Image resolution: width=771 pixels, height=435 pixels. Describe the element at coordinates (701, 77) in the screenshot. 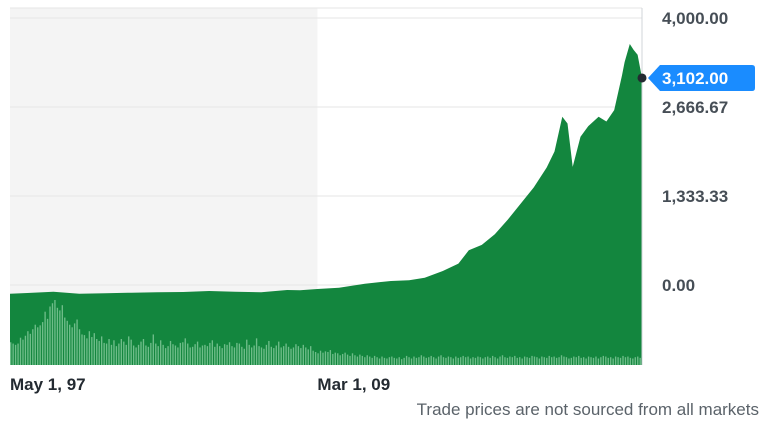

I see `badge-shape` at that location.